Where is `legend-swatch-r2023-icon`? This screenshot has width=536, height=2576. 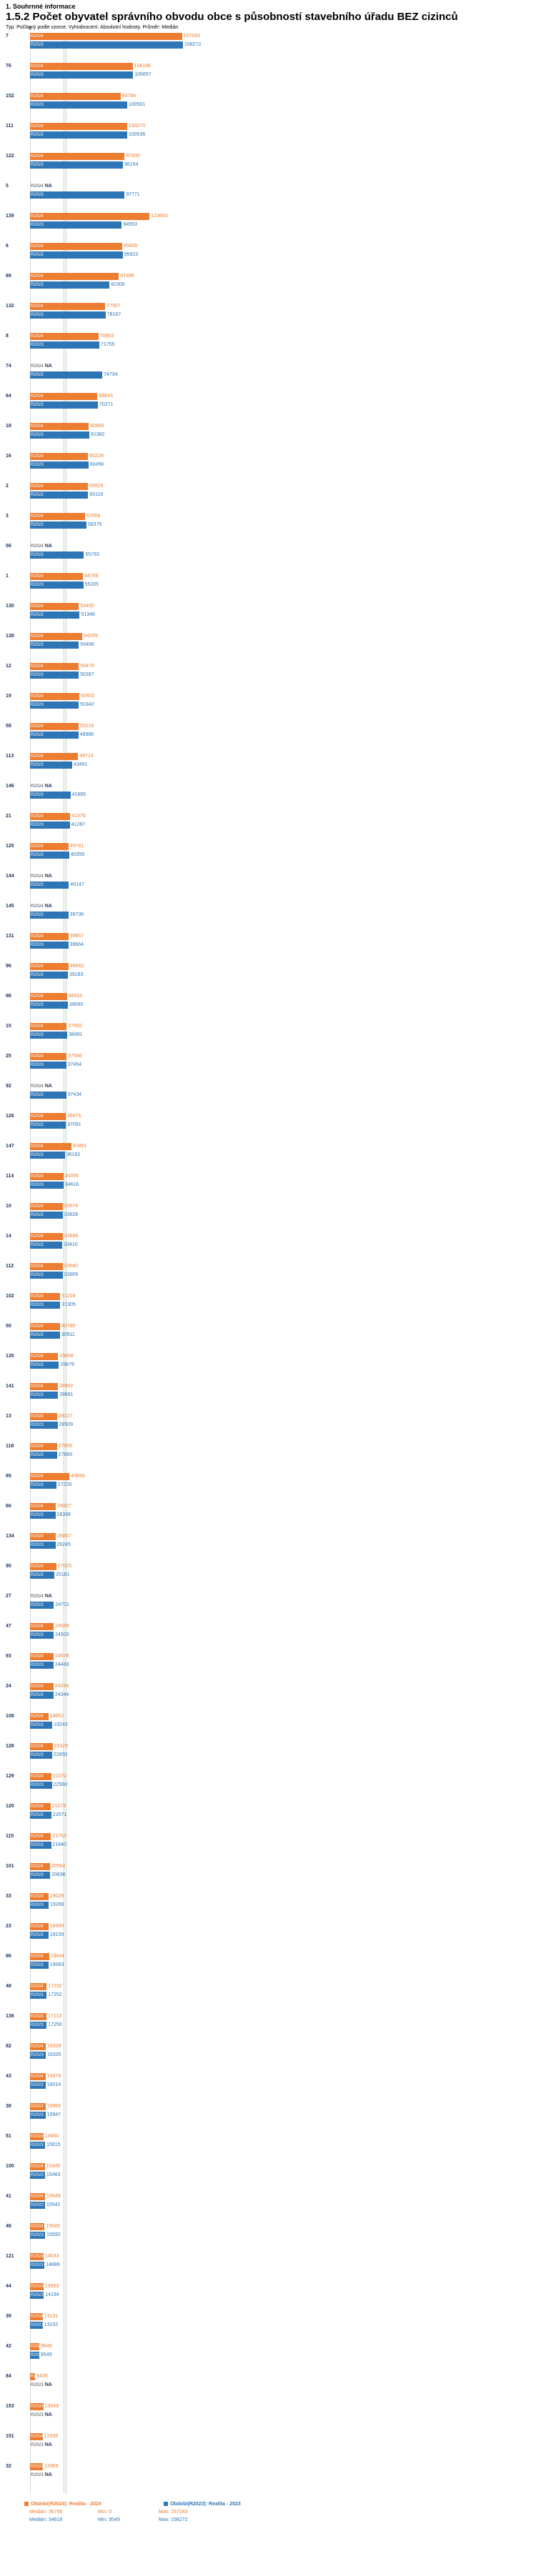 legend-swatch-r2023-icon is located at coordinates (166, 2505).